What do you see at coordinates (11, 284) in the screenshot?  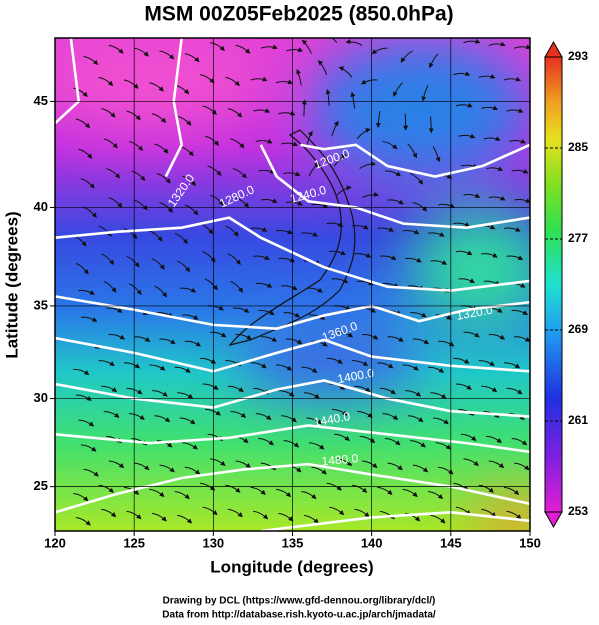 I see `y-axis-label: Latitude (degrees)` at bounding box center [11, 284].